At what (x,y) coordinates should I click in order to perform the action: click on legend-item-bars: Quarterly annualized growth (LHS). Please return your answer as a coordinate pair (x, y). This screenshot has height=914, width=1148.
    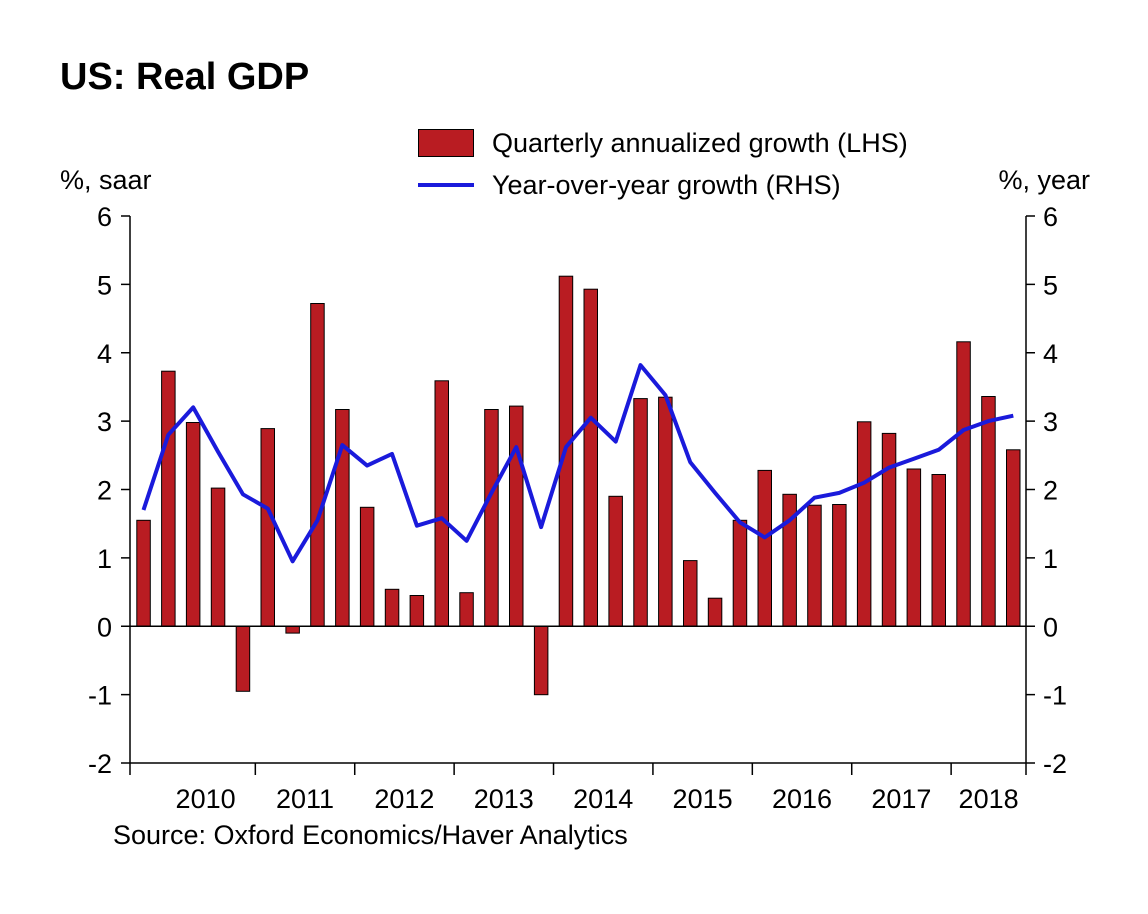
    Looking at the image, I should click on (663, 143).